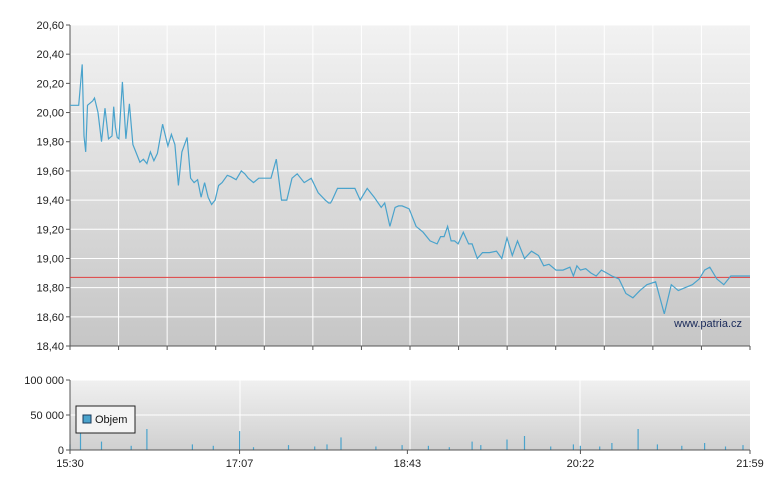 This screenshot has width=780, height=490. Describe the element at coordinates (50, 26) in the screenshot. I see `price-y-tick-label: 20,60` at that location.